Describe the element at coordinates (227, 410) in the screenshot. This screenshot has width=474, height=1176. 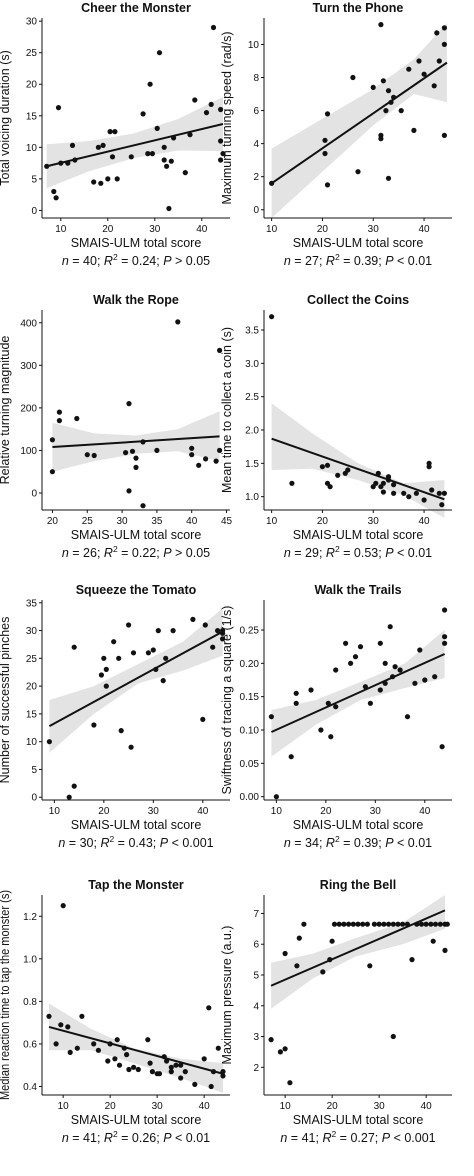
I see `y-axis-label: Mean time to collect a coin (s)` at that location.